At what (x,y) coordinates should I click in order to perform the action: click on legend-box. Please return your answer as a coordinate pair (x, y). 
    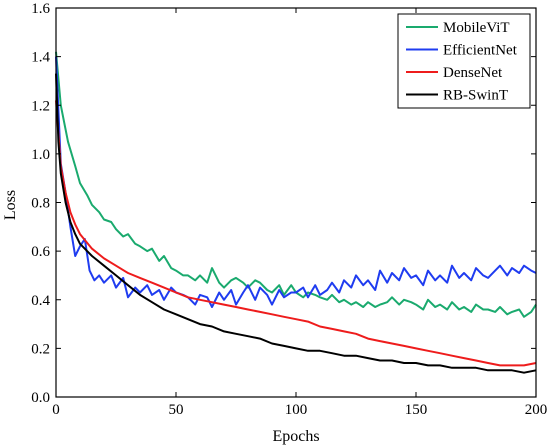
    Looking at the image, I should click on (464, 61).